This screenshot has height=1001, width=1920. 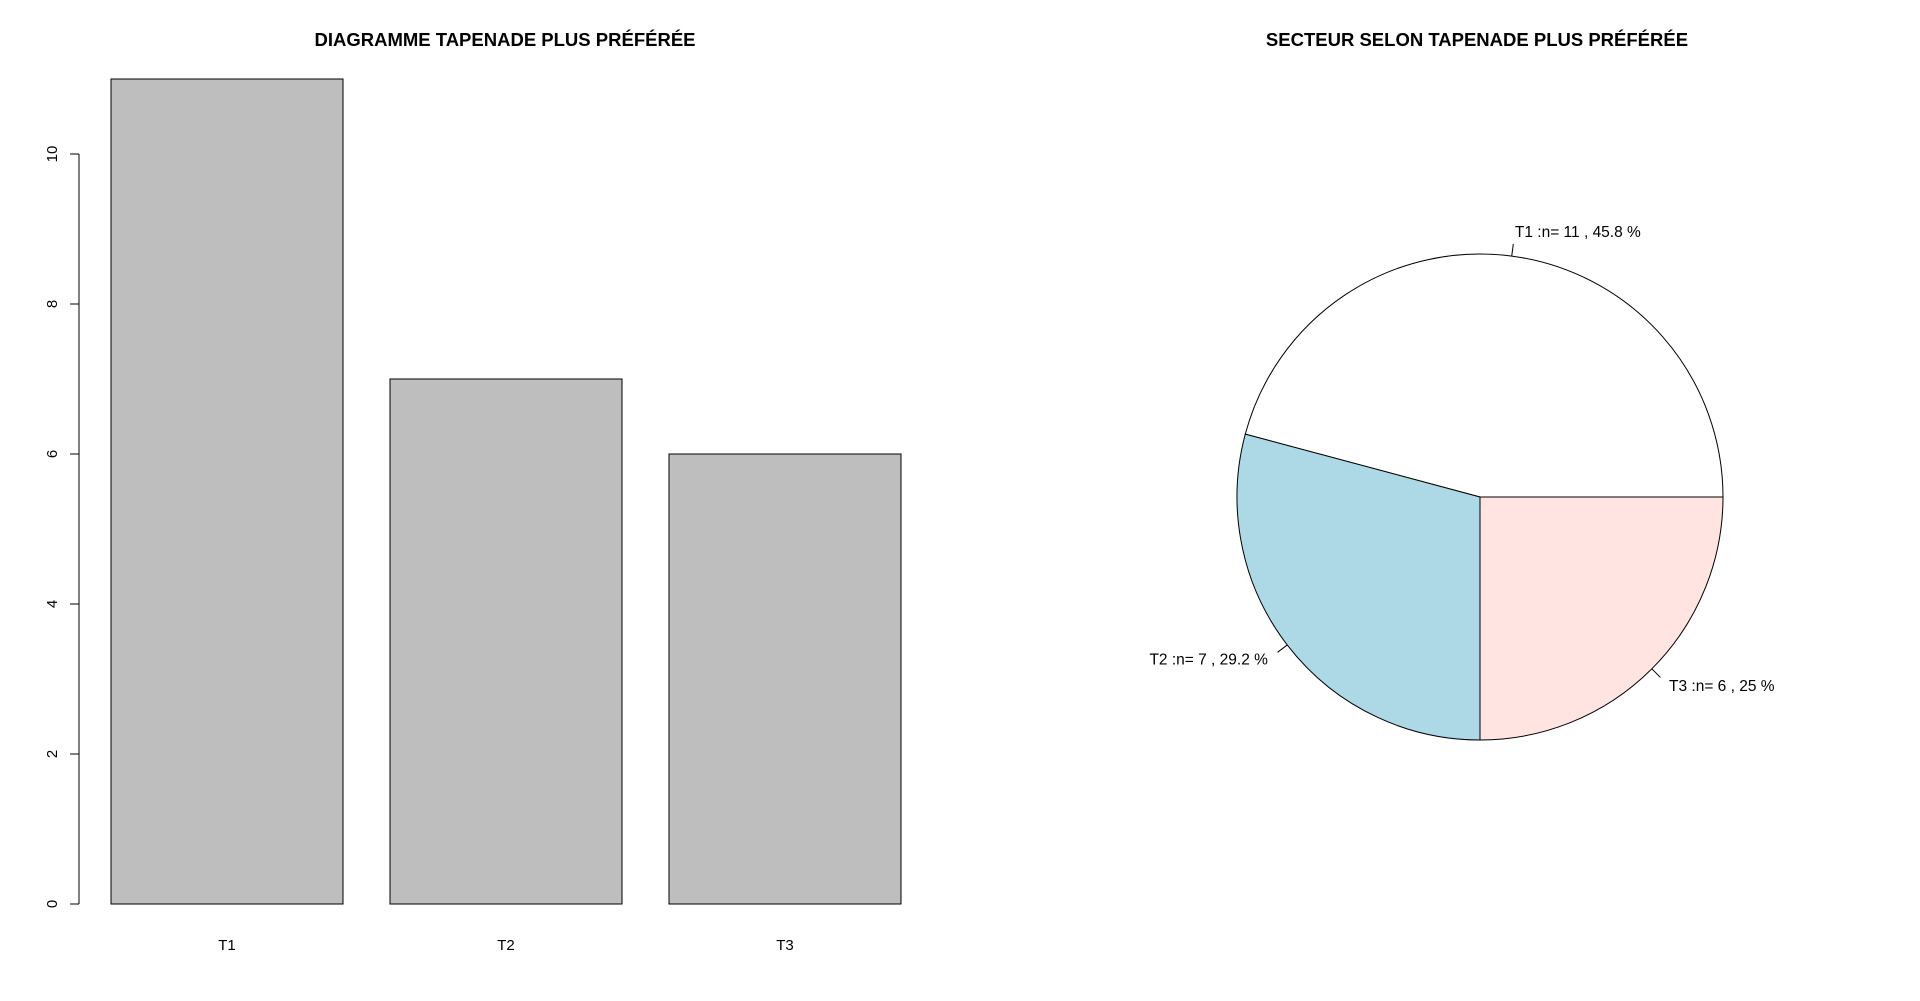 What do you see at coordinates (62, 527) in the screenshot?
I see `y-axis: 0 2 4 6 8 10` at bounding box center [62, 527].